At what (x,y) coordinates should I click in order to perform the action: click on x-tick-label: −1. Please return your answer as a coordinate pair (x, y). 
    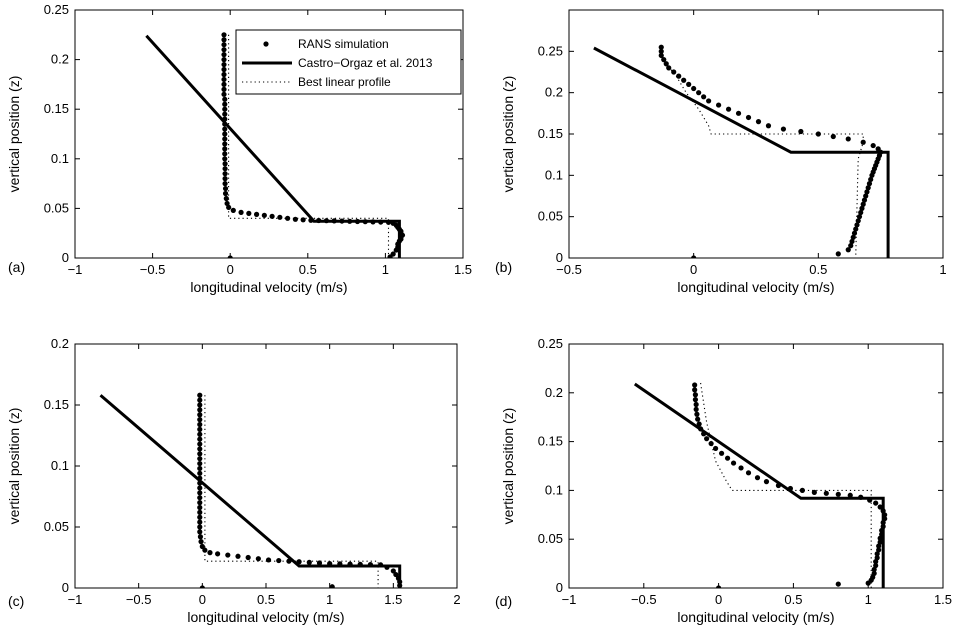
    Looking at the image, I should click on (75, 599).